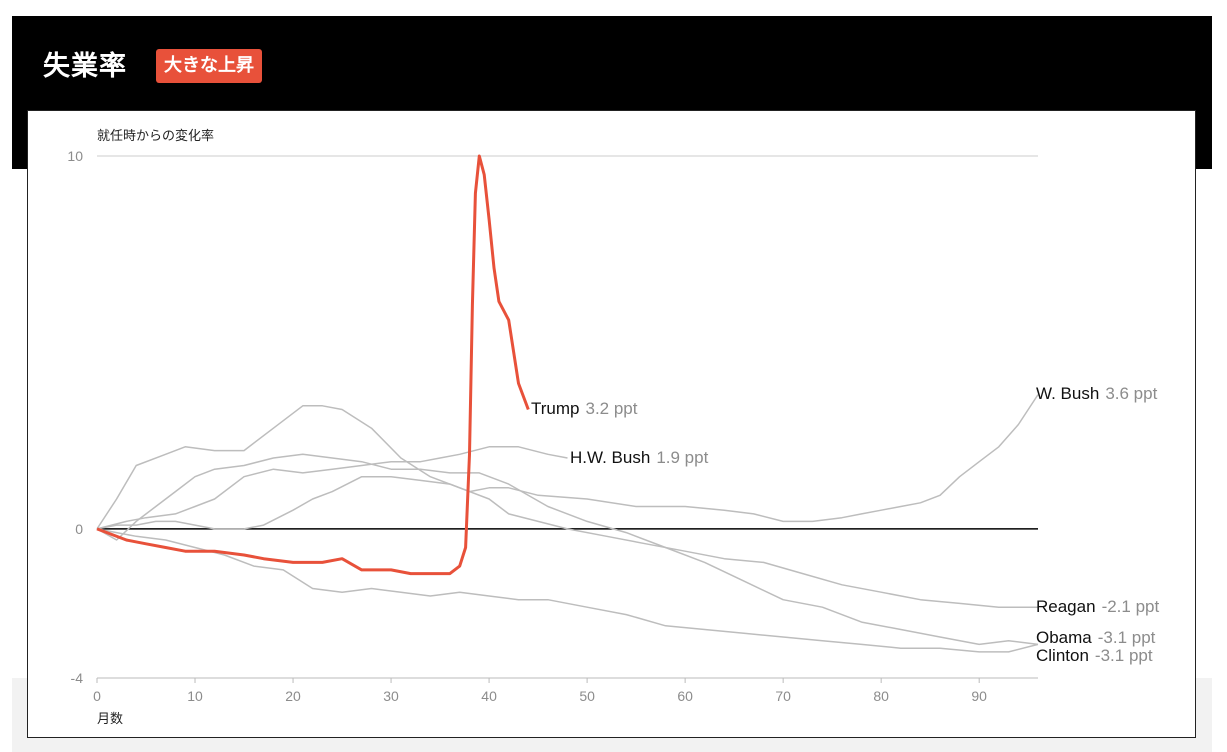 The image size is (1227, 752). Describe the element at coordinates (584, 408) in the screenshot. I see `series-label-trump: Trump 3.2 ppt` at that location.